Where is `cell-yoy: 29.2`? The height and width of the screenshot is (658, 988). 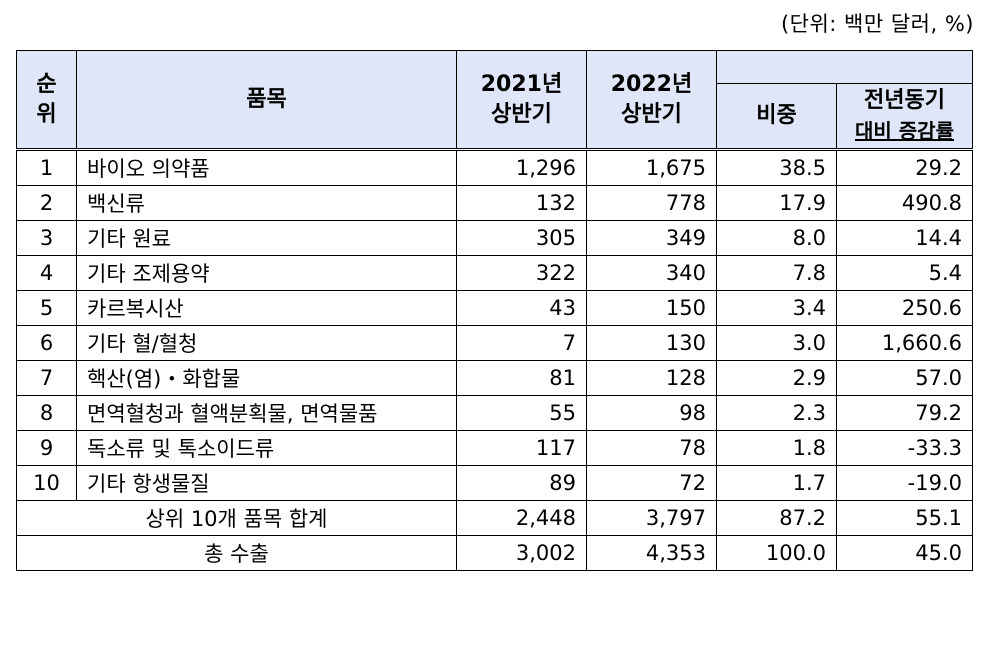
cell-yoy: 29.2 is located at coordinates (904, 167).